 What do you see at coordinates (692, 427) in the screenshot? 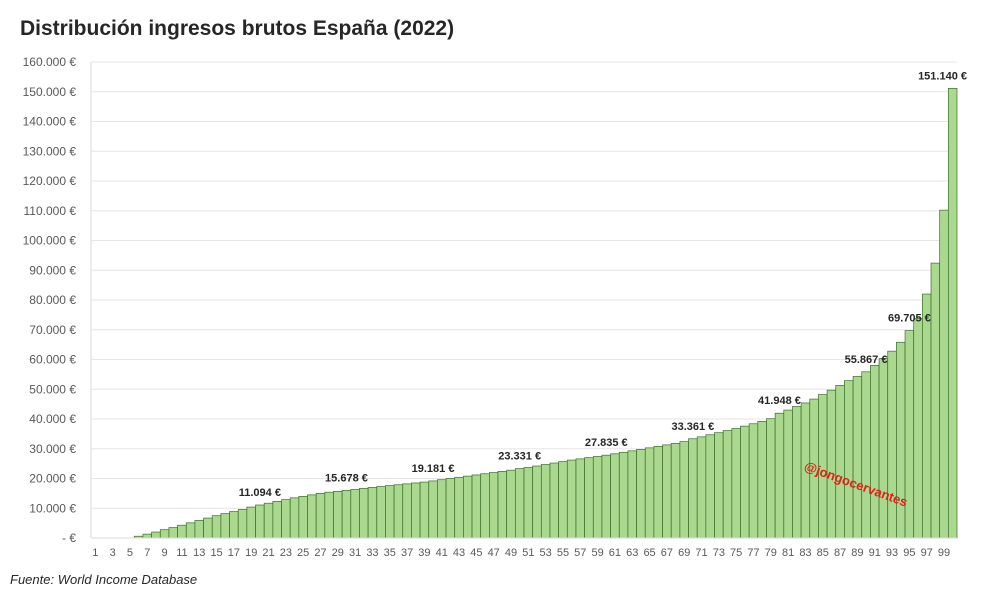
I see `data-label: 33.361 €` at bounding box center [692, 427].